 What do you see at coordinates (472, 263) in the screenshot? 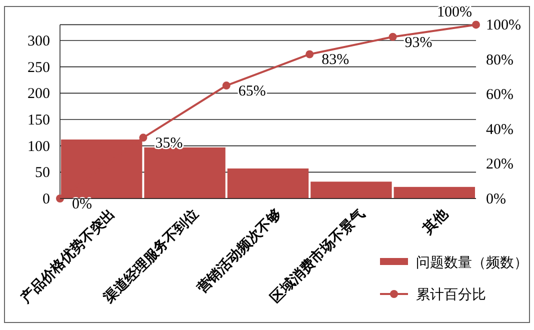
I see `legend-label: 问题数量（频数）` at bounding box center [472, 263].